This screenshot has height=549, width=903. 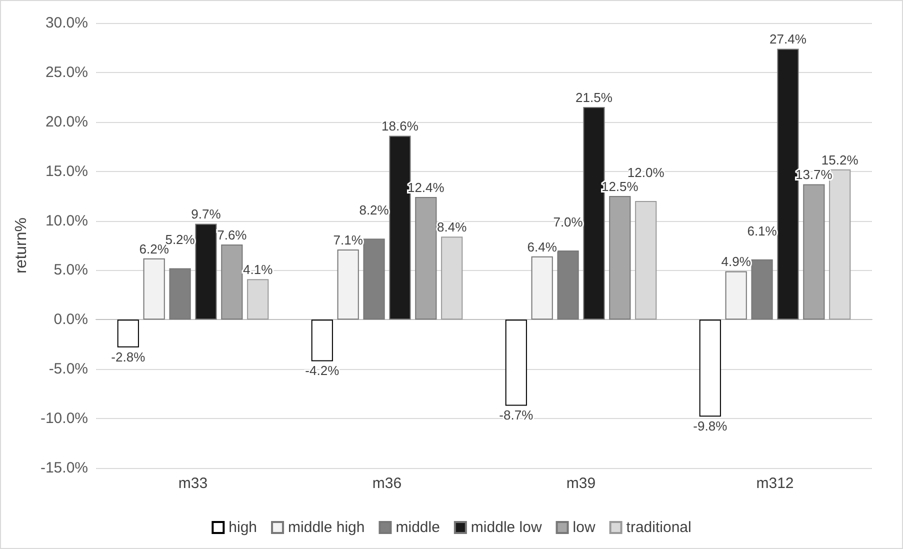 I want to click on legend-label: high, so click(x=243, y=527).